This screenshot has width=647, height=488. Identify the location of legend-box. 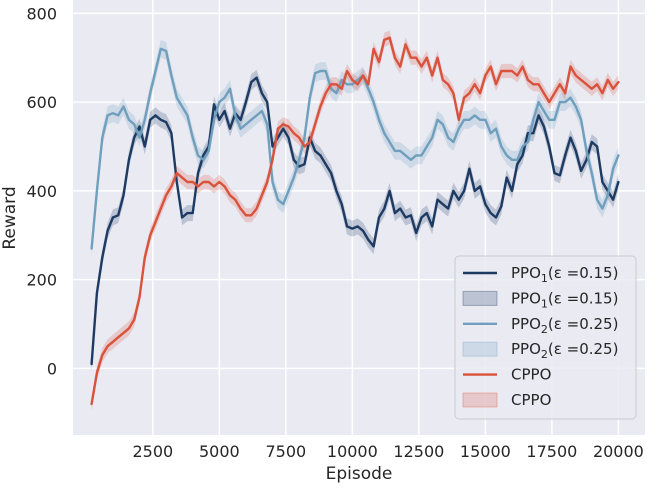
(545, 337).